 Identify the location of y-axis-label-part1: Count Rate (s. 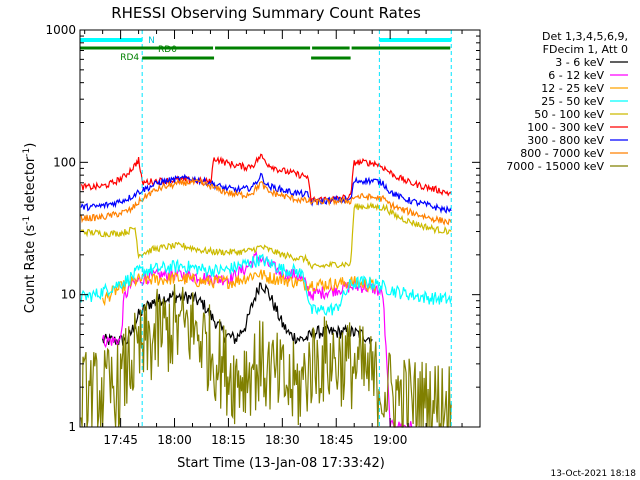
(30, 269).